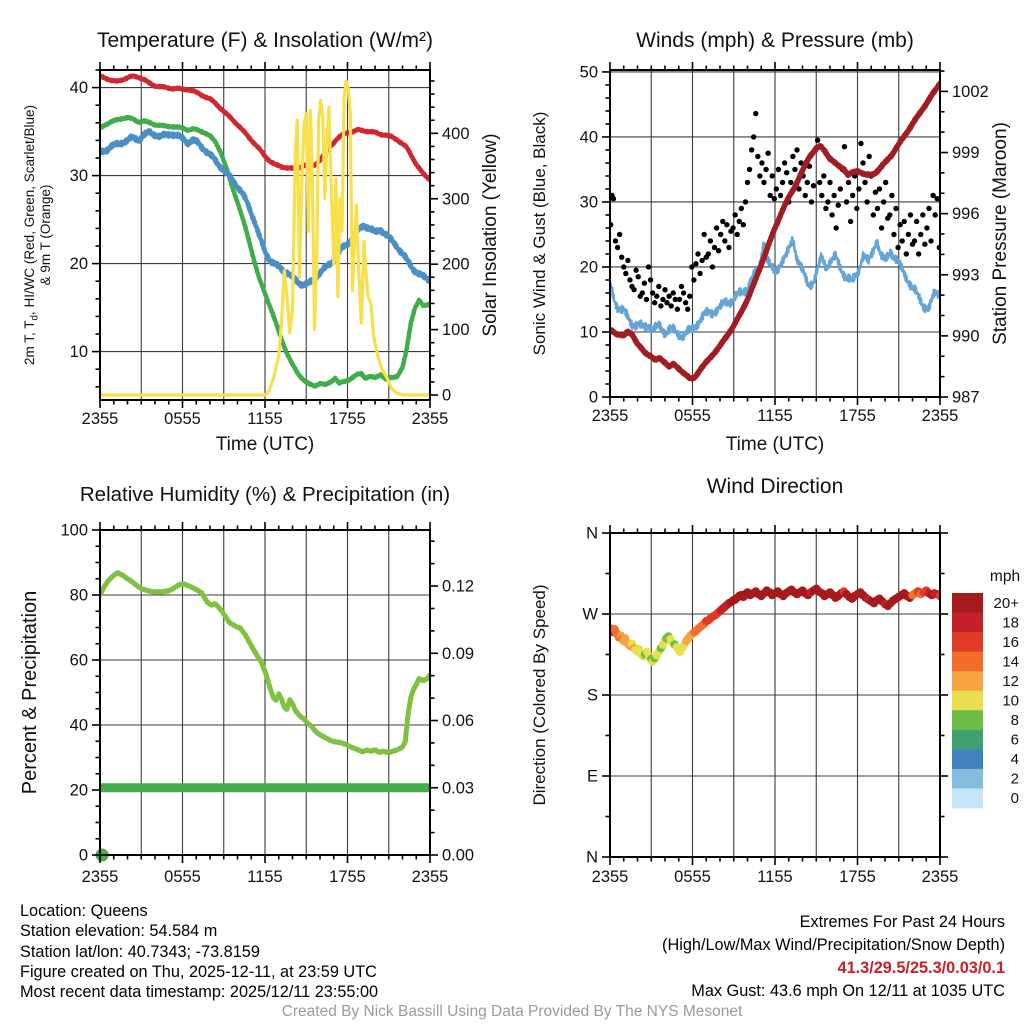  Describe the element at coordinates (456, 265) in the screenshot. I see `svg-text: 200` at that location.